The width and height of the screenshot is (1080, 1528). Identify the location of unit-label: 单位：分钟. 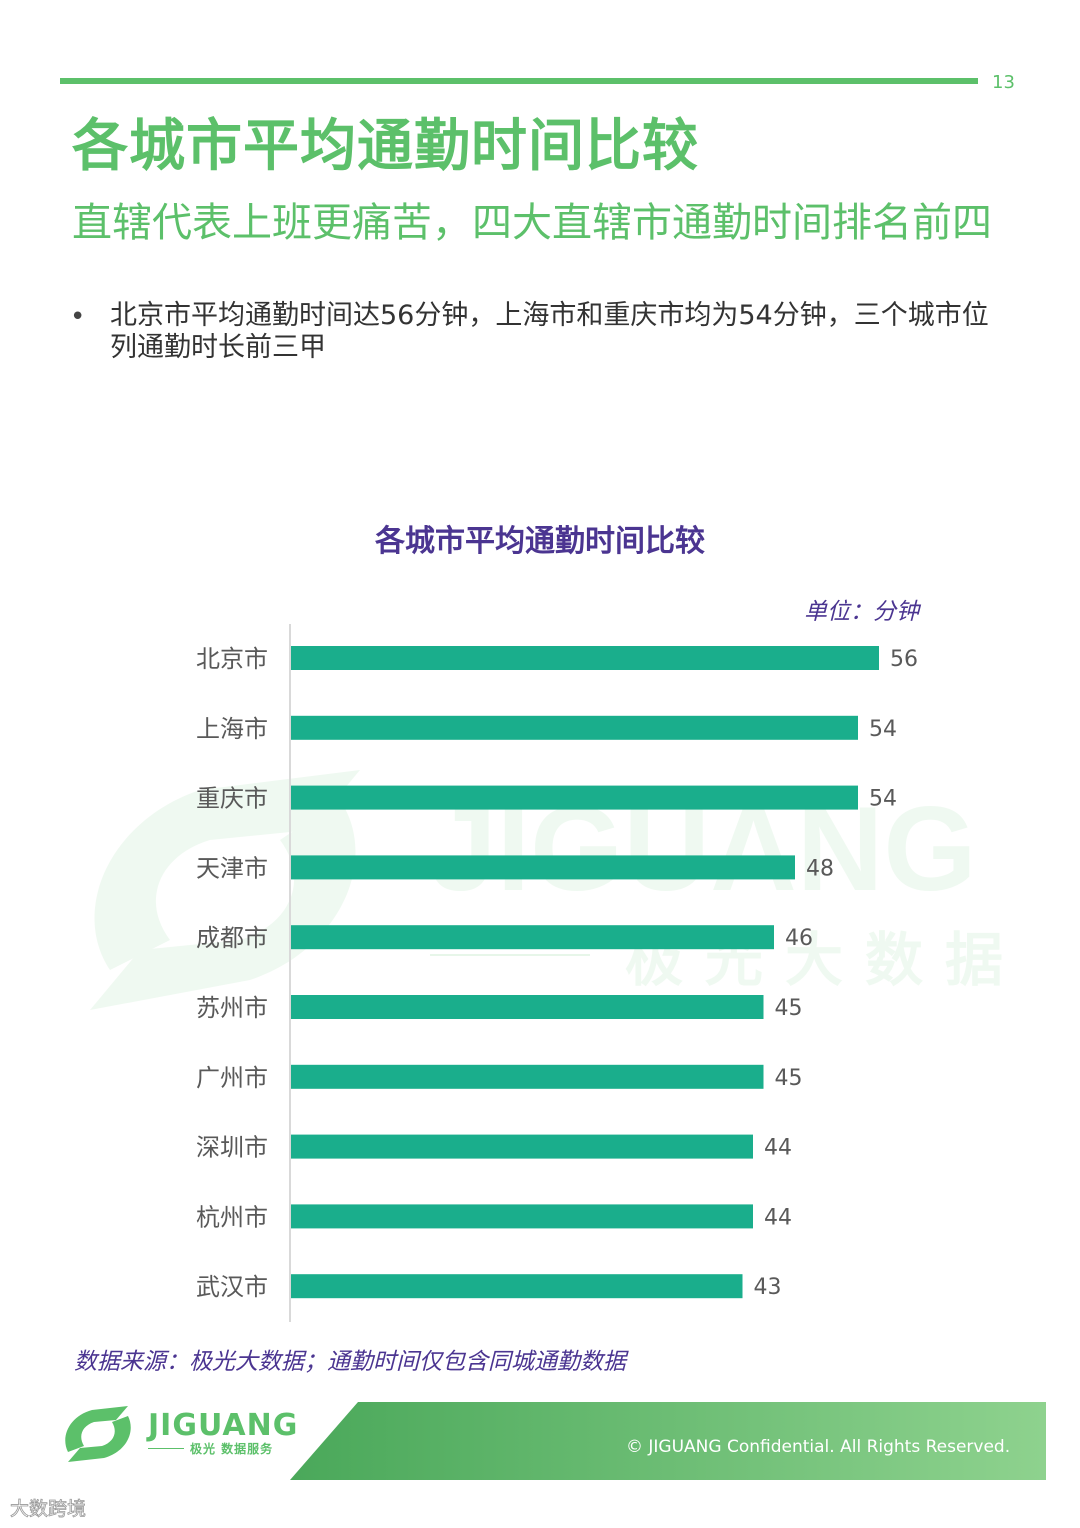
(861, 612).